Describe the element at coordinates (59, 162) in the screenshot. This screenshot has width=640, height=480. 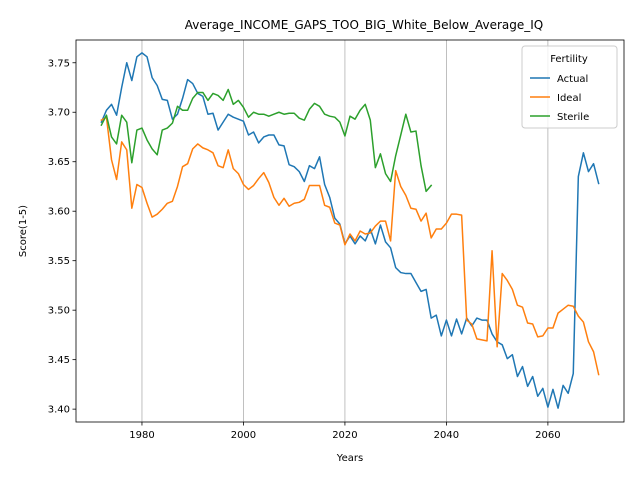
I see `y-tick-label: 3.65` at that location.